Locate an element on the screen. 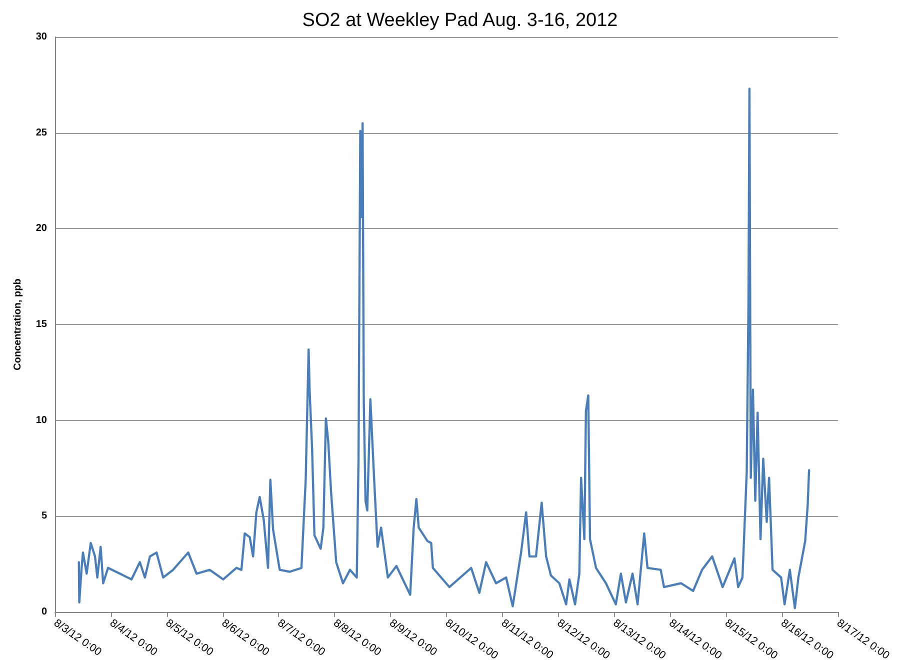 The height and width of the screenshot is (672, 908). y-tick-label: 0 is located at coordinates (44, 612).